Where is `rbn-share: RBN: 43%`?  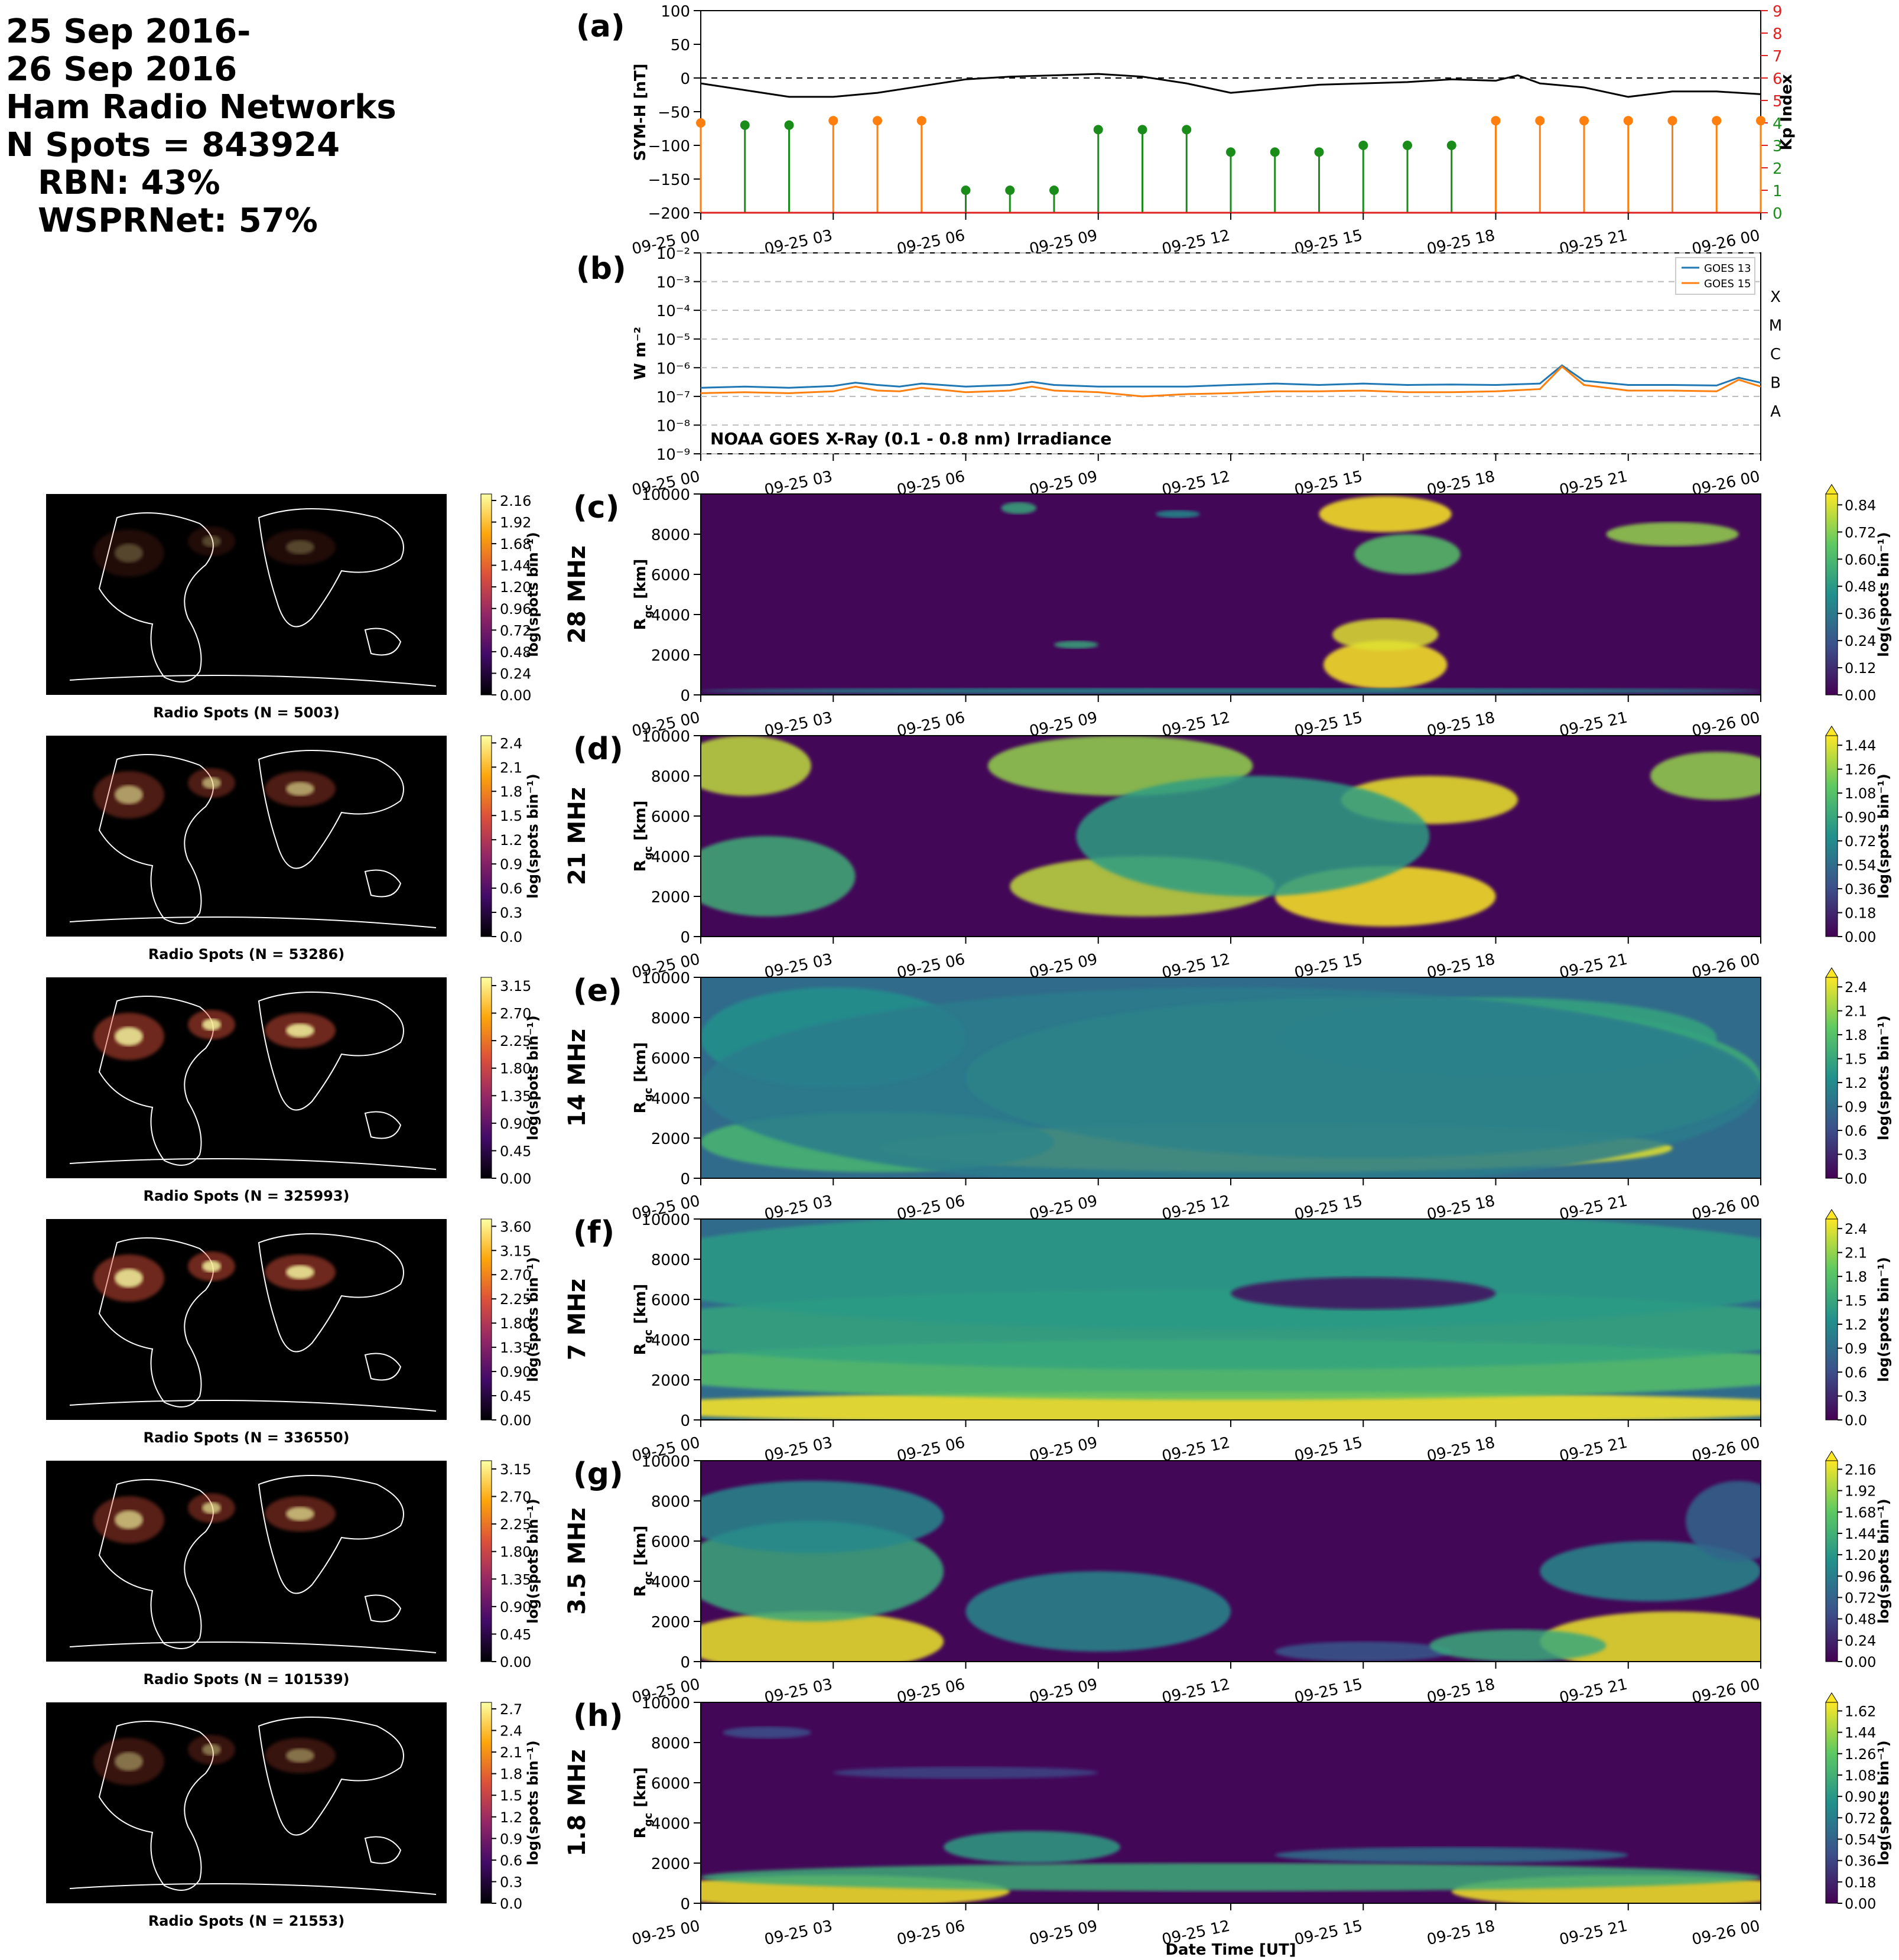
rbn-share: RBN: 43% is located at coordinates (129, 183).